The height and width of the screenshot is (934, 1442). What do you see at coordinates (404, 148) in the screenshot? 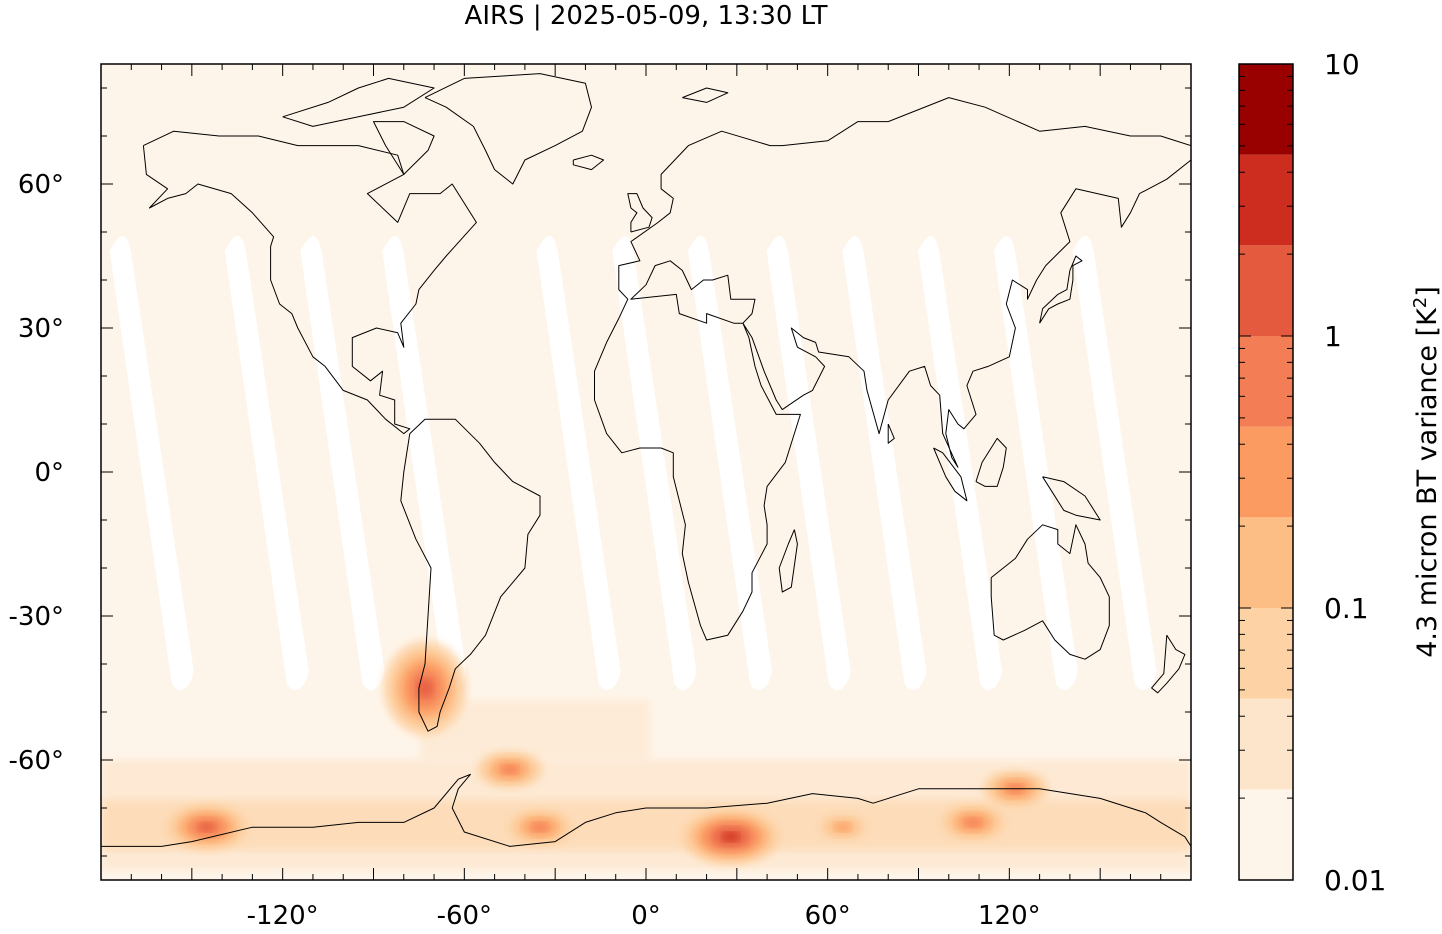
I see `coastline-baffin` at bounding box center [404, 148].